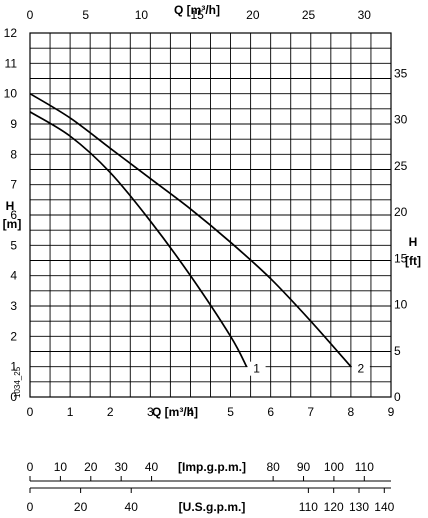 This screenshot has width=428, height=518. I want to click on usgpm-scale-ticks: 0 20 40 110 120 130 140, so click(211, 501).